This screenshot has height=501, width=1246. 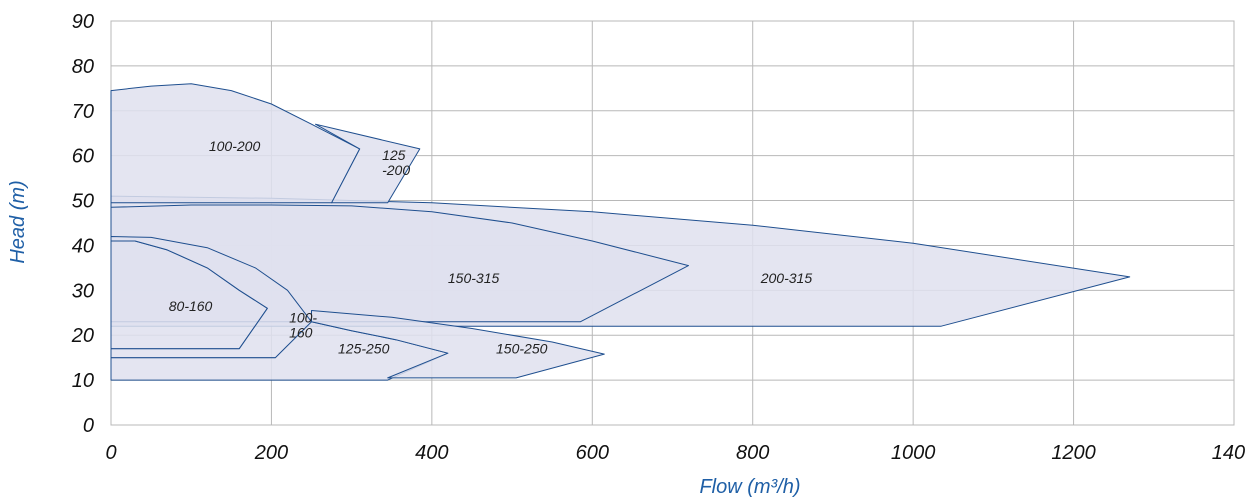 I want to click on y-tick-label: 0, so click(x=88, y=426).